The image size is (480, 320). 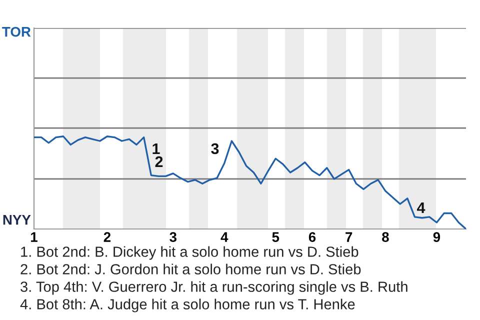 What do you see at coordinates (107, 237) in the screenshot?
I see `x-tick-label: 2` at bounding box center [107, 237].